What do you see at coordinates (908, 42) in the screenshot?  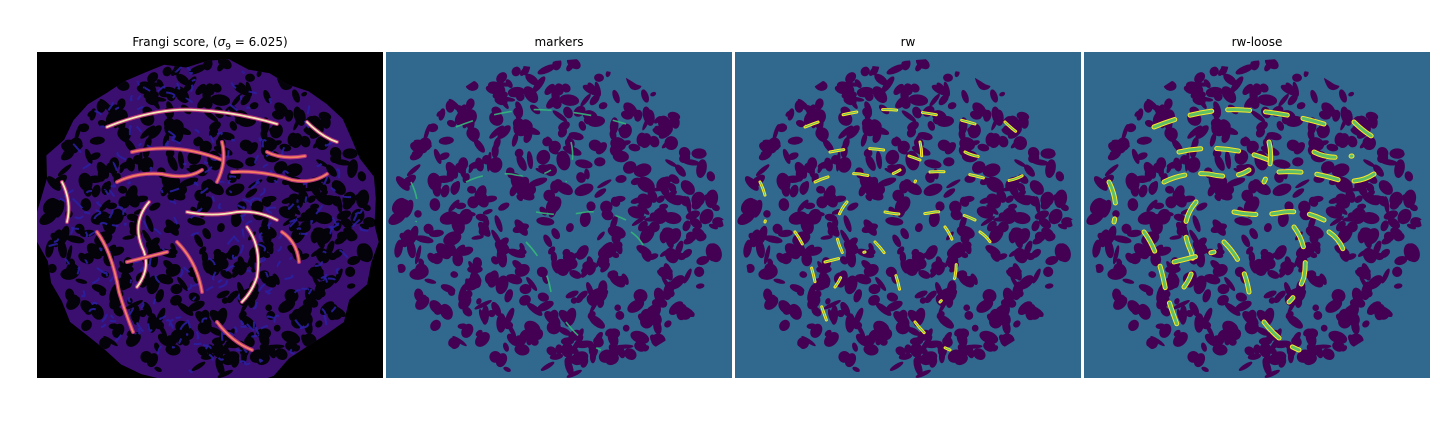 I see `panel-title-rw: rw` at bounding box center [908, 42].